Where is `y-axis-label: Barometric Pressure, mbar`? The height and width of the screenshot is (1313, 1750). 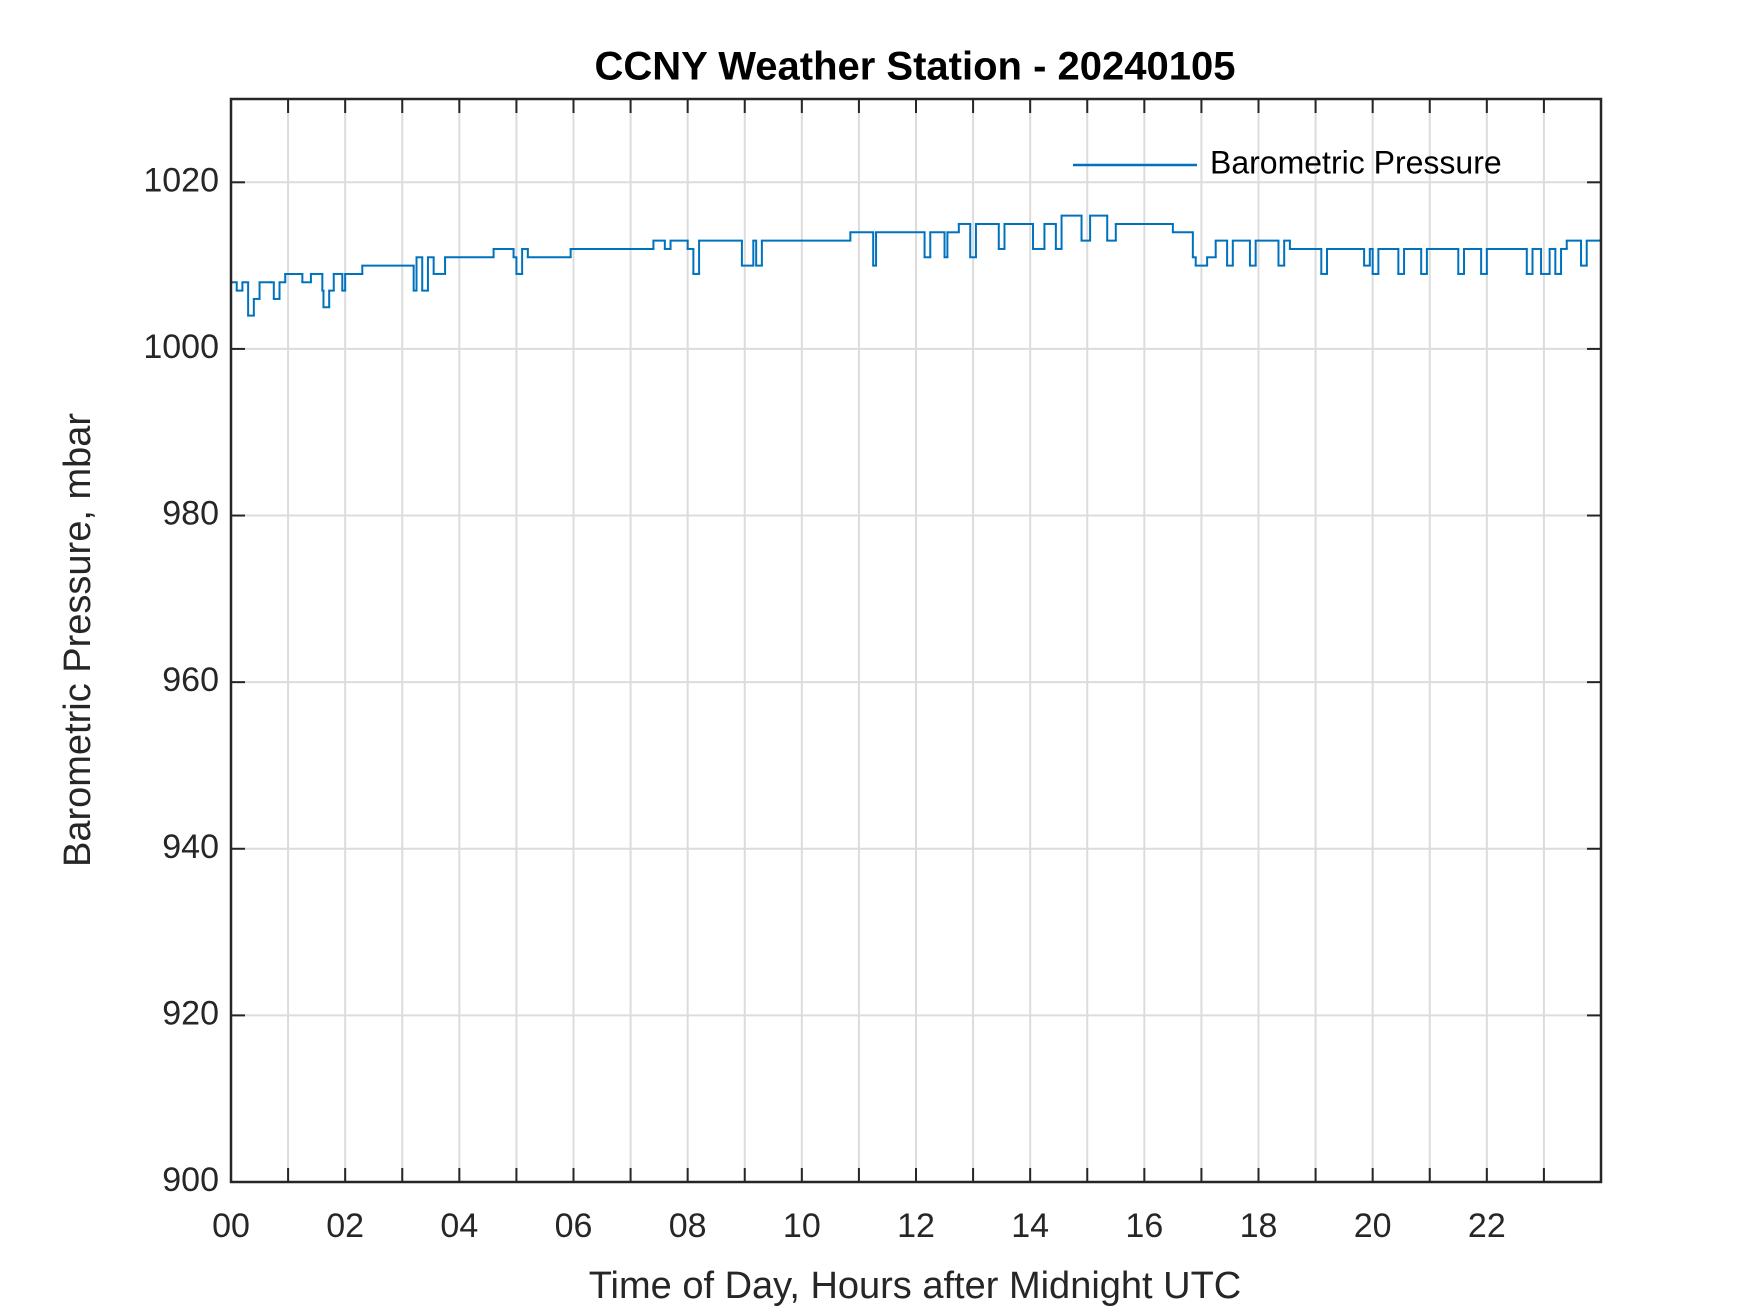 y-axis-label: Barometric Pressure, mbar is located at coordinates (78, 640).